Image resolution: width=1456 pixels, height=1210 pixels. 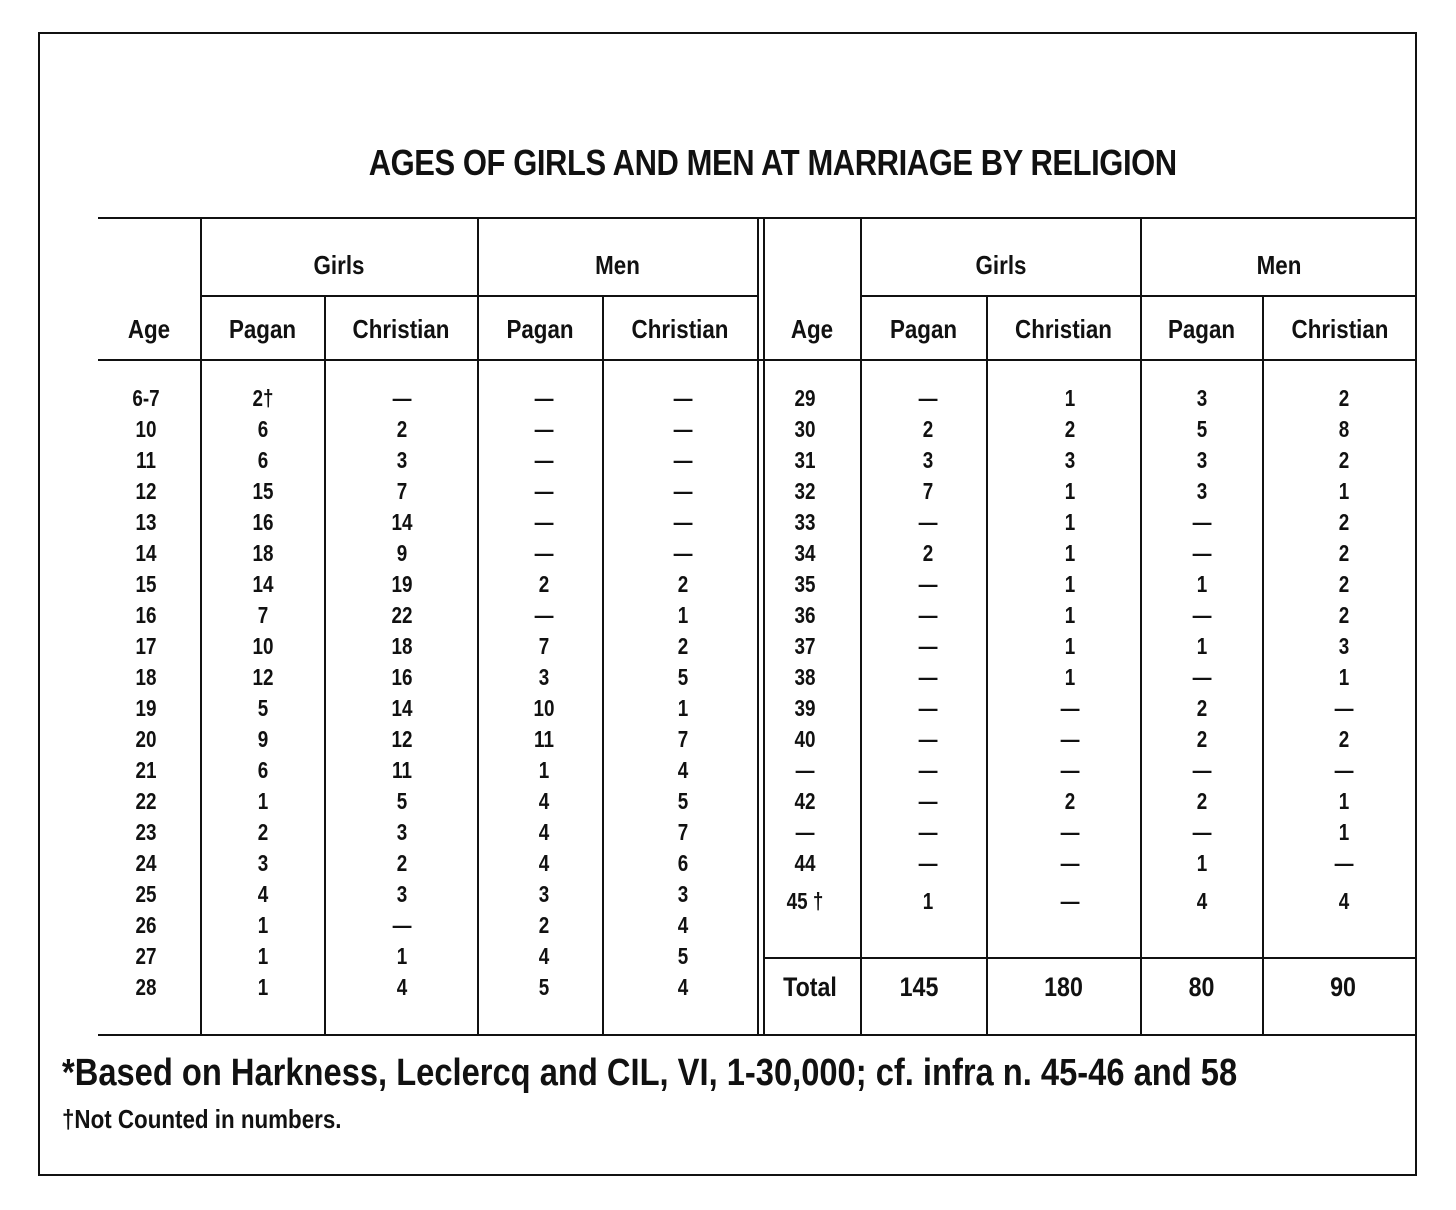 I want to click on total-rule, so click(x=1090, y=958).